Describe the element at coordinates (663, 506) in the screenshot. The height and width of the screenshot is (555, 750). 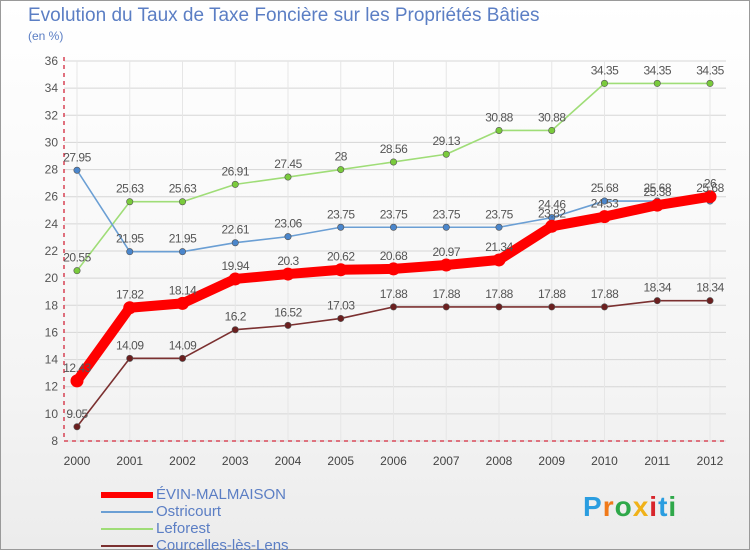
I see `logo-letter: t` at that location.